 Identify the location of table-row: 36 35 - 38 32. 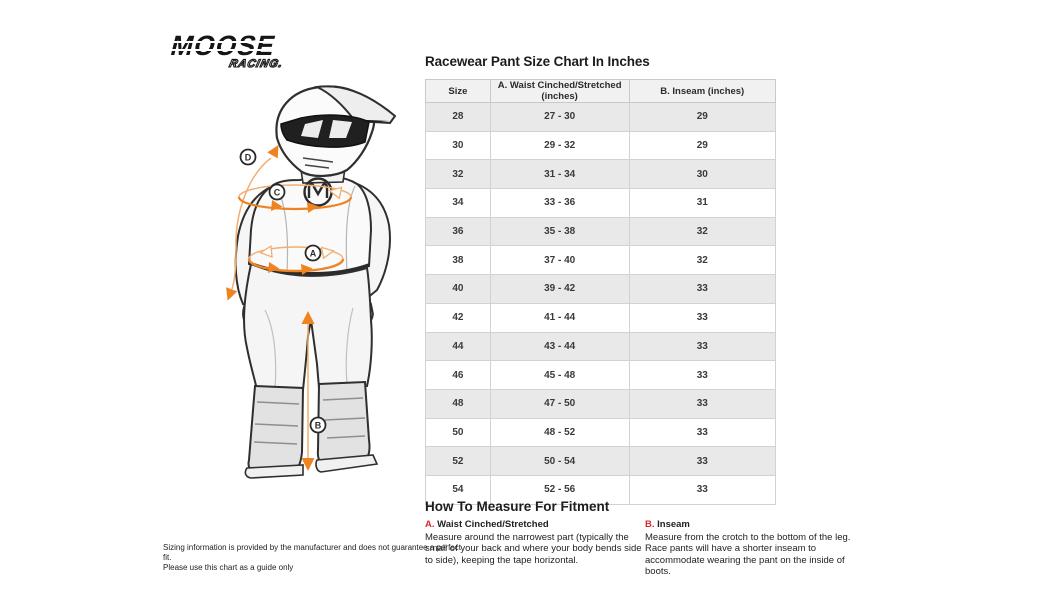
(601, 231).